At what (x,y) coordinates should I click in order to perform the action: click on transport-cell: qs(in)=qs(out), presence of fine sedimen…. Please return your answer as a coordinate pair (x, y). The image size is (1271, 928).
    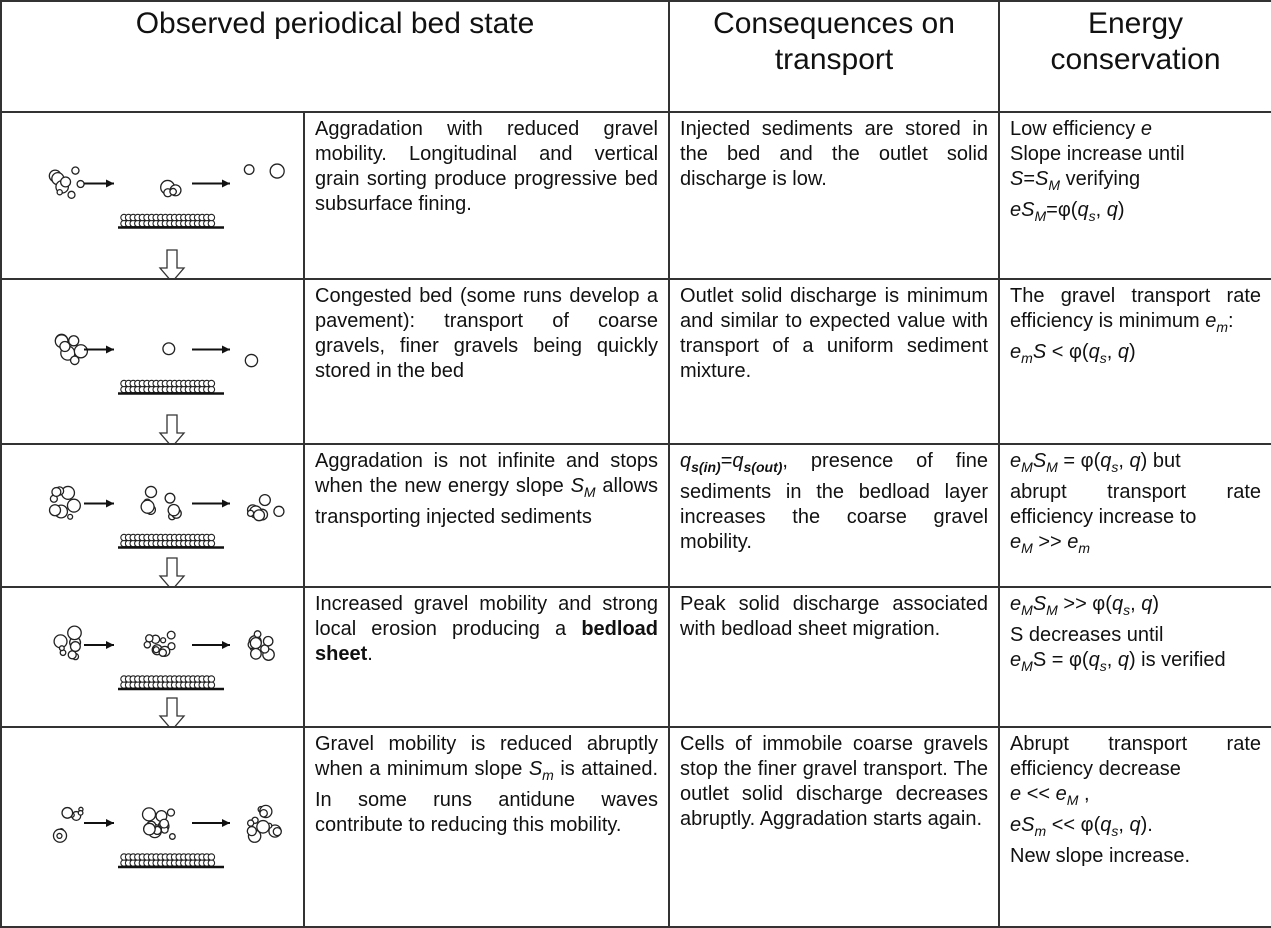
    Looking at the image, I should click on (834, 515).